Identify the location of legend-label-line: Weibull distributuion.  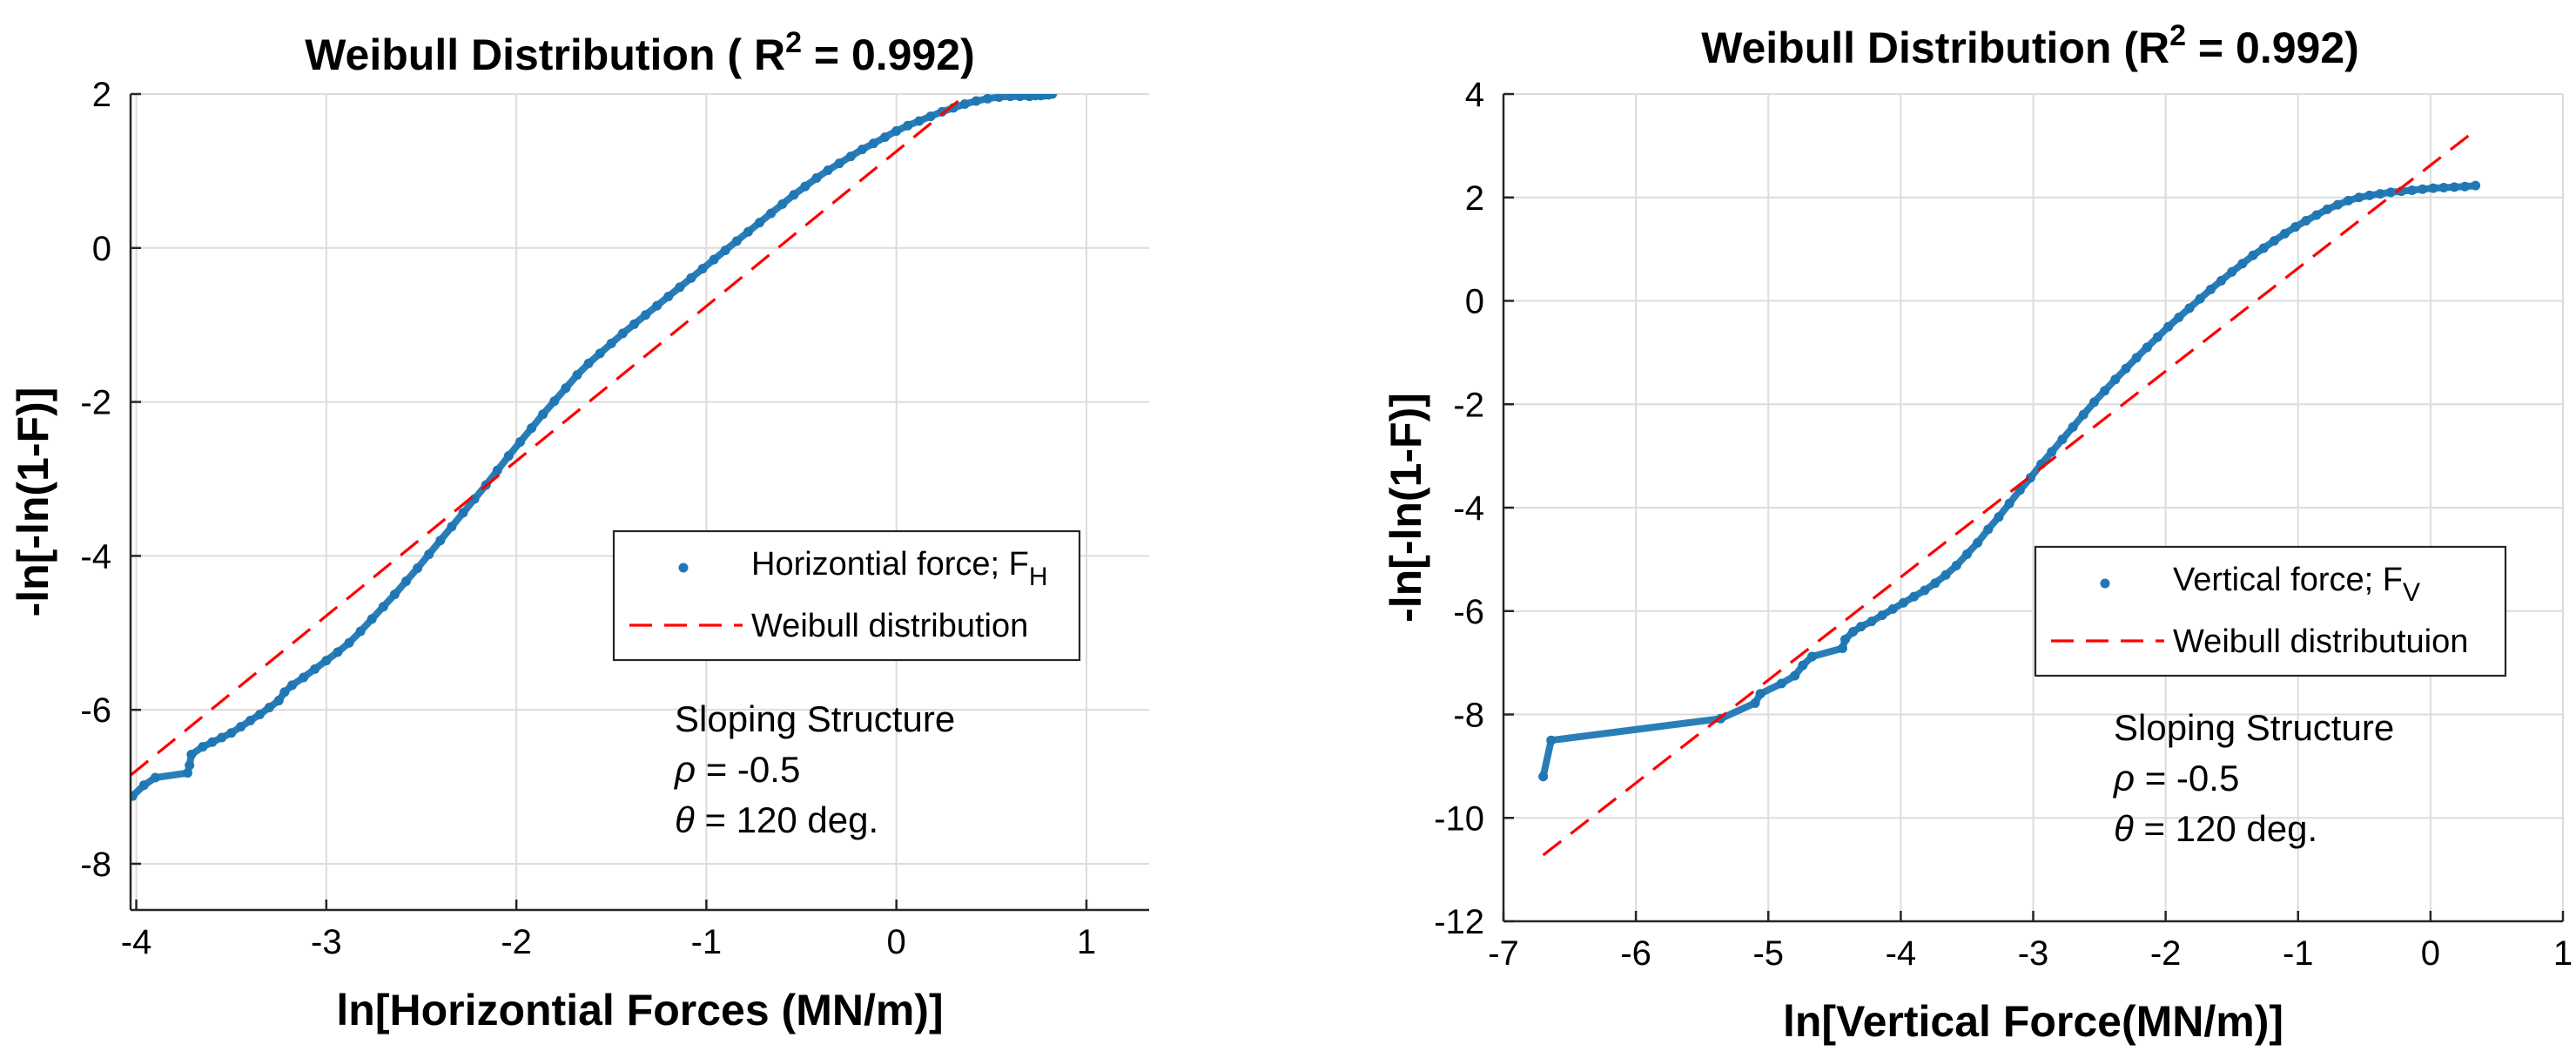
(2320, 641).